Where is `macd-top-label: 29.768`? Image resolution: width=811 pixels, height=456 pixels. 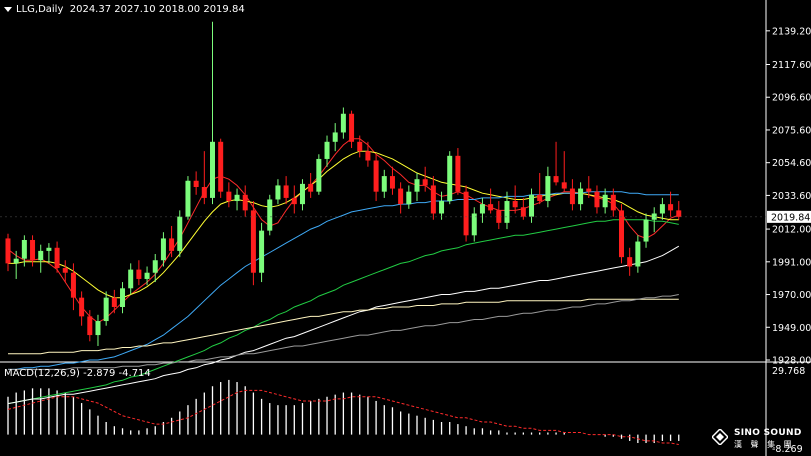
macd-top-label: 29.768 is located at coordinates (788, 371).